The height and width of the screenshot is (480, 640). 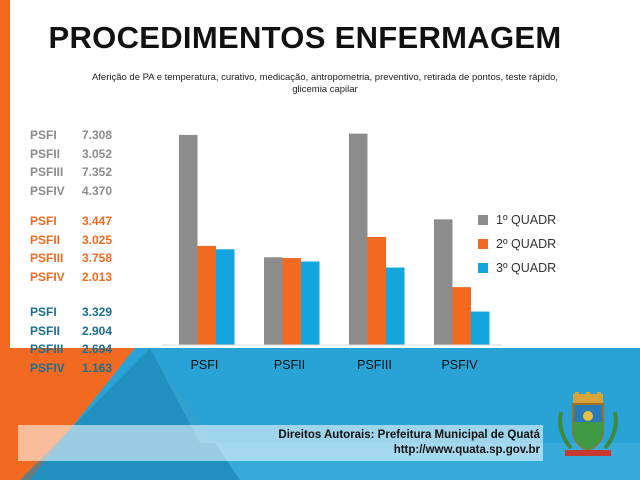 I want to click on legend-label: 1º QUADR, so click(x=526, y=220).